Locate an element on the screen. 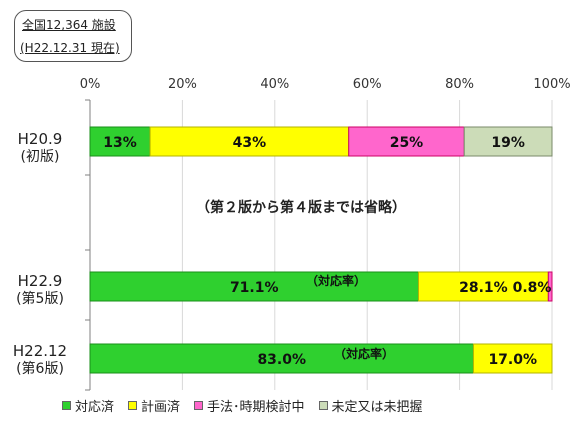 The height and width of the screenshot is (423, 577). facility-count-note is located at coordinates (73, 36).